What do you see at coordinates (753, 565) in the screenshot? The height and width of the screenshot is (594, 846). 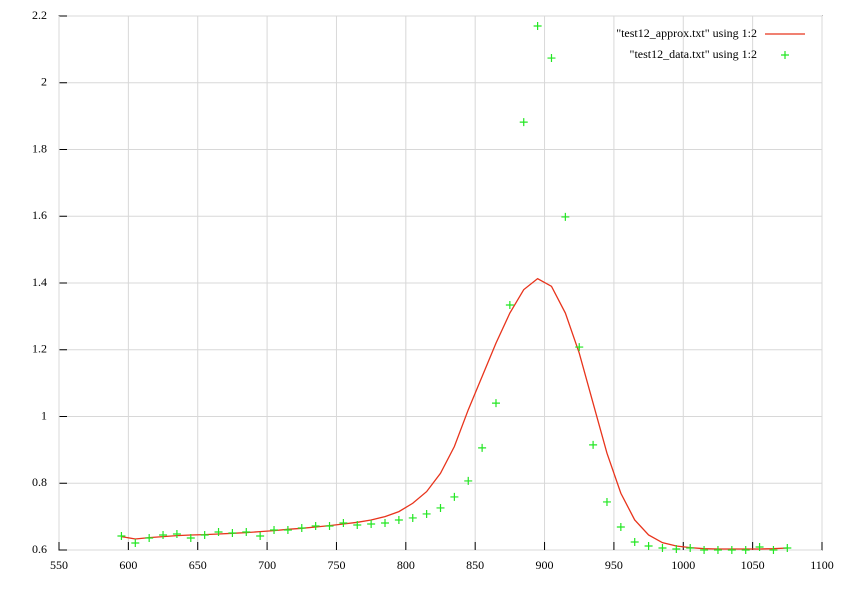 I see `x-tick-label: 1050` at bounding box center [753, 565].